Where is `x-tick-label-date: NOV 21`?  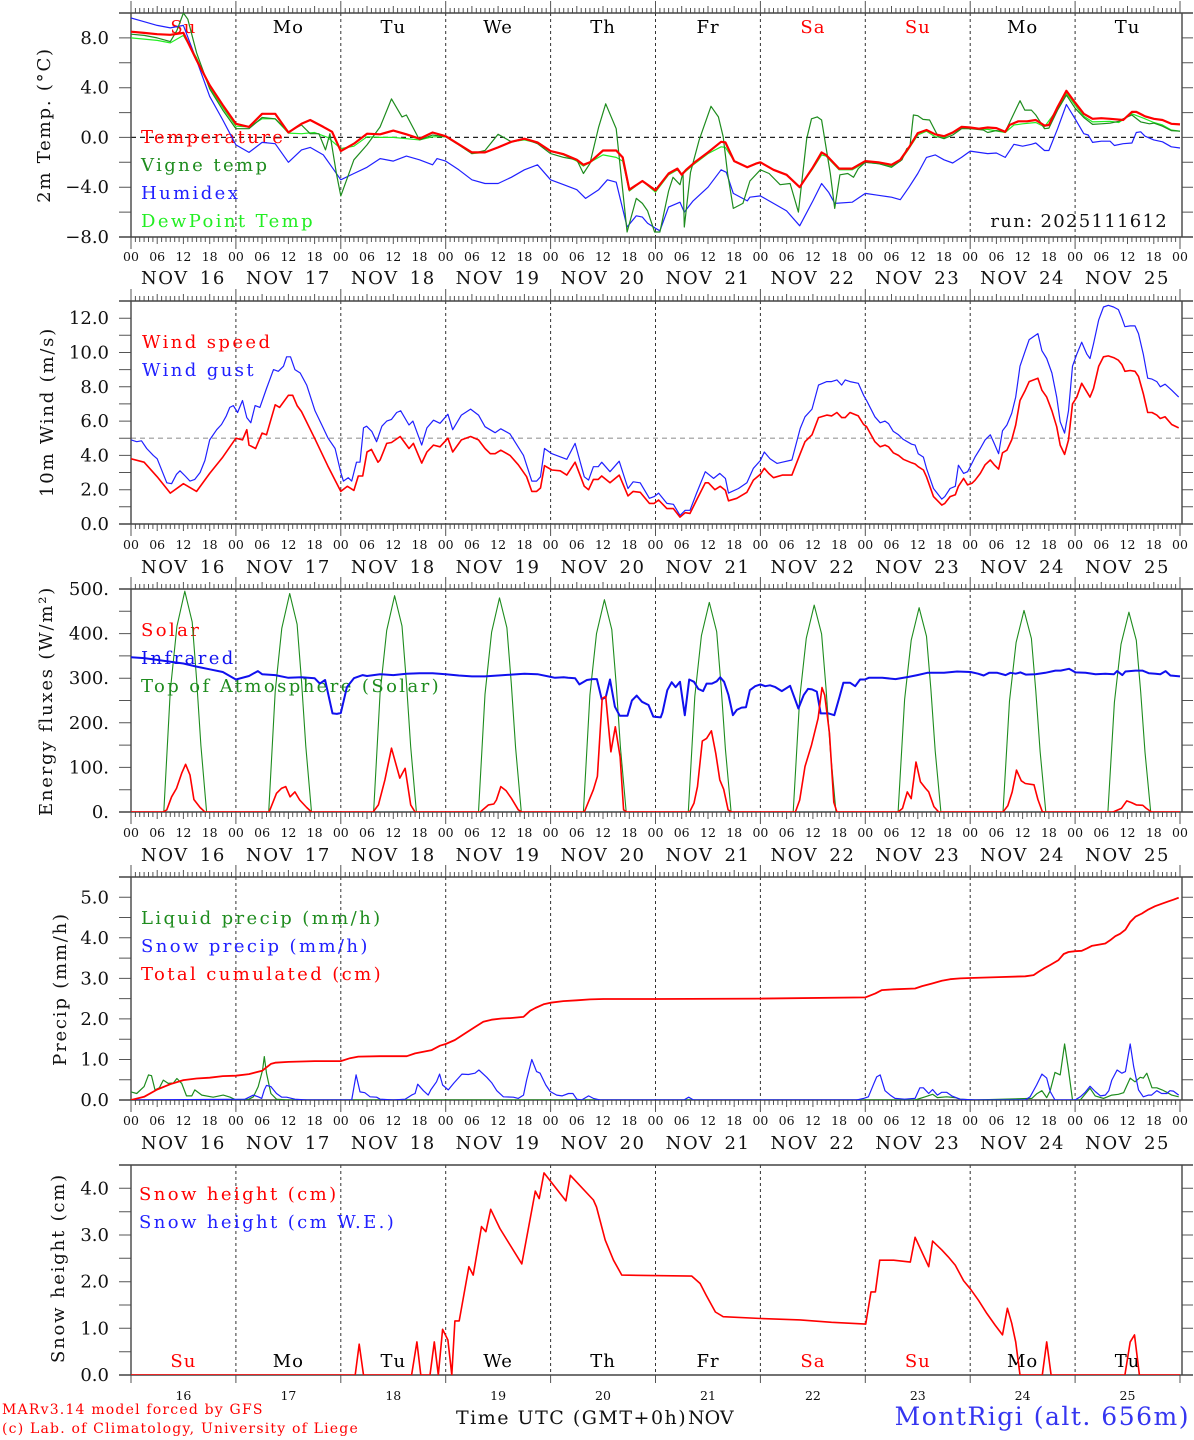
x-tick-label-date: NOV 21 is located at coordinates (708, 1143).